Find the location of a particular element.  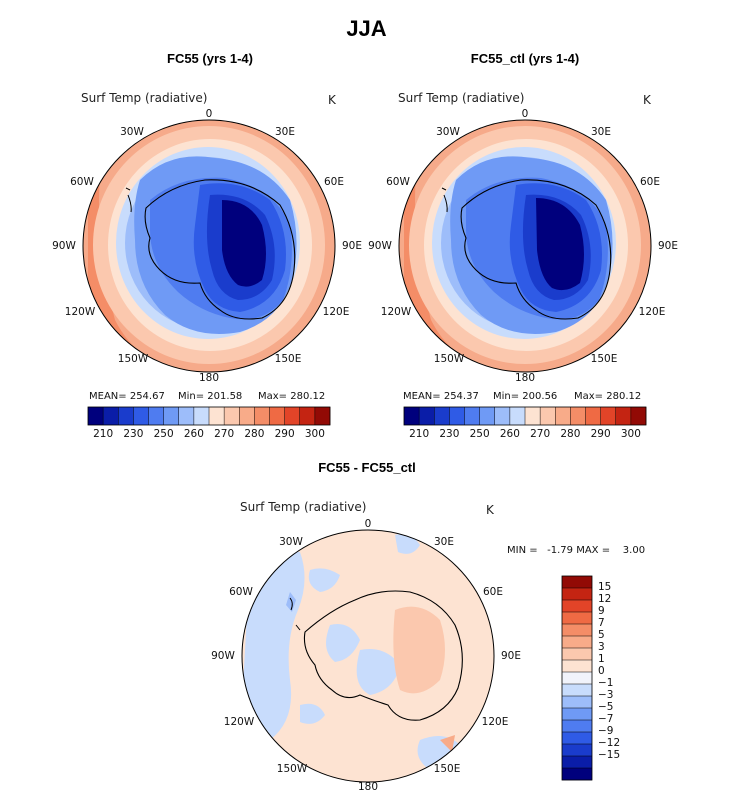

panel-1-colorbar is located at coordinates (209, 416).